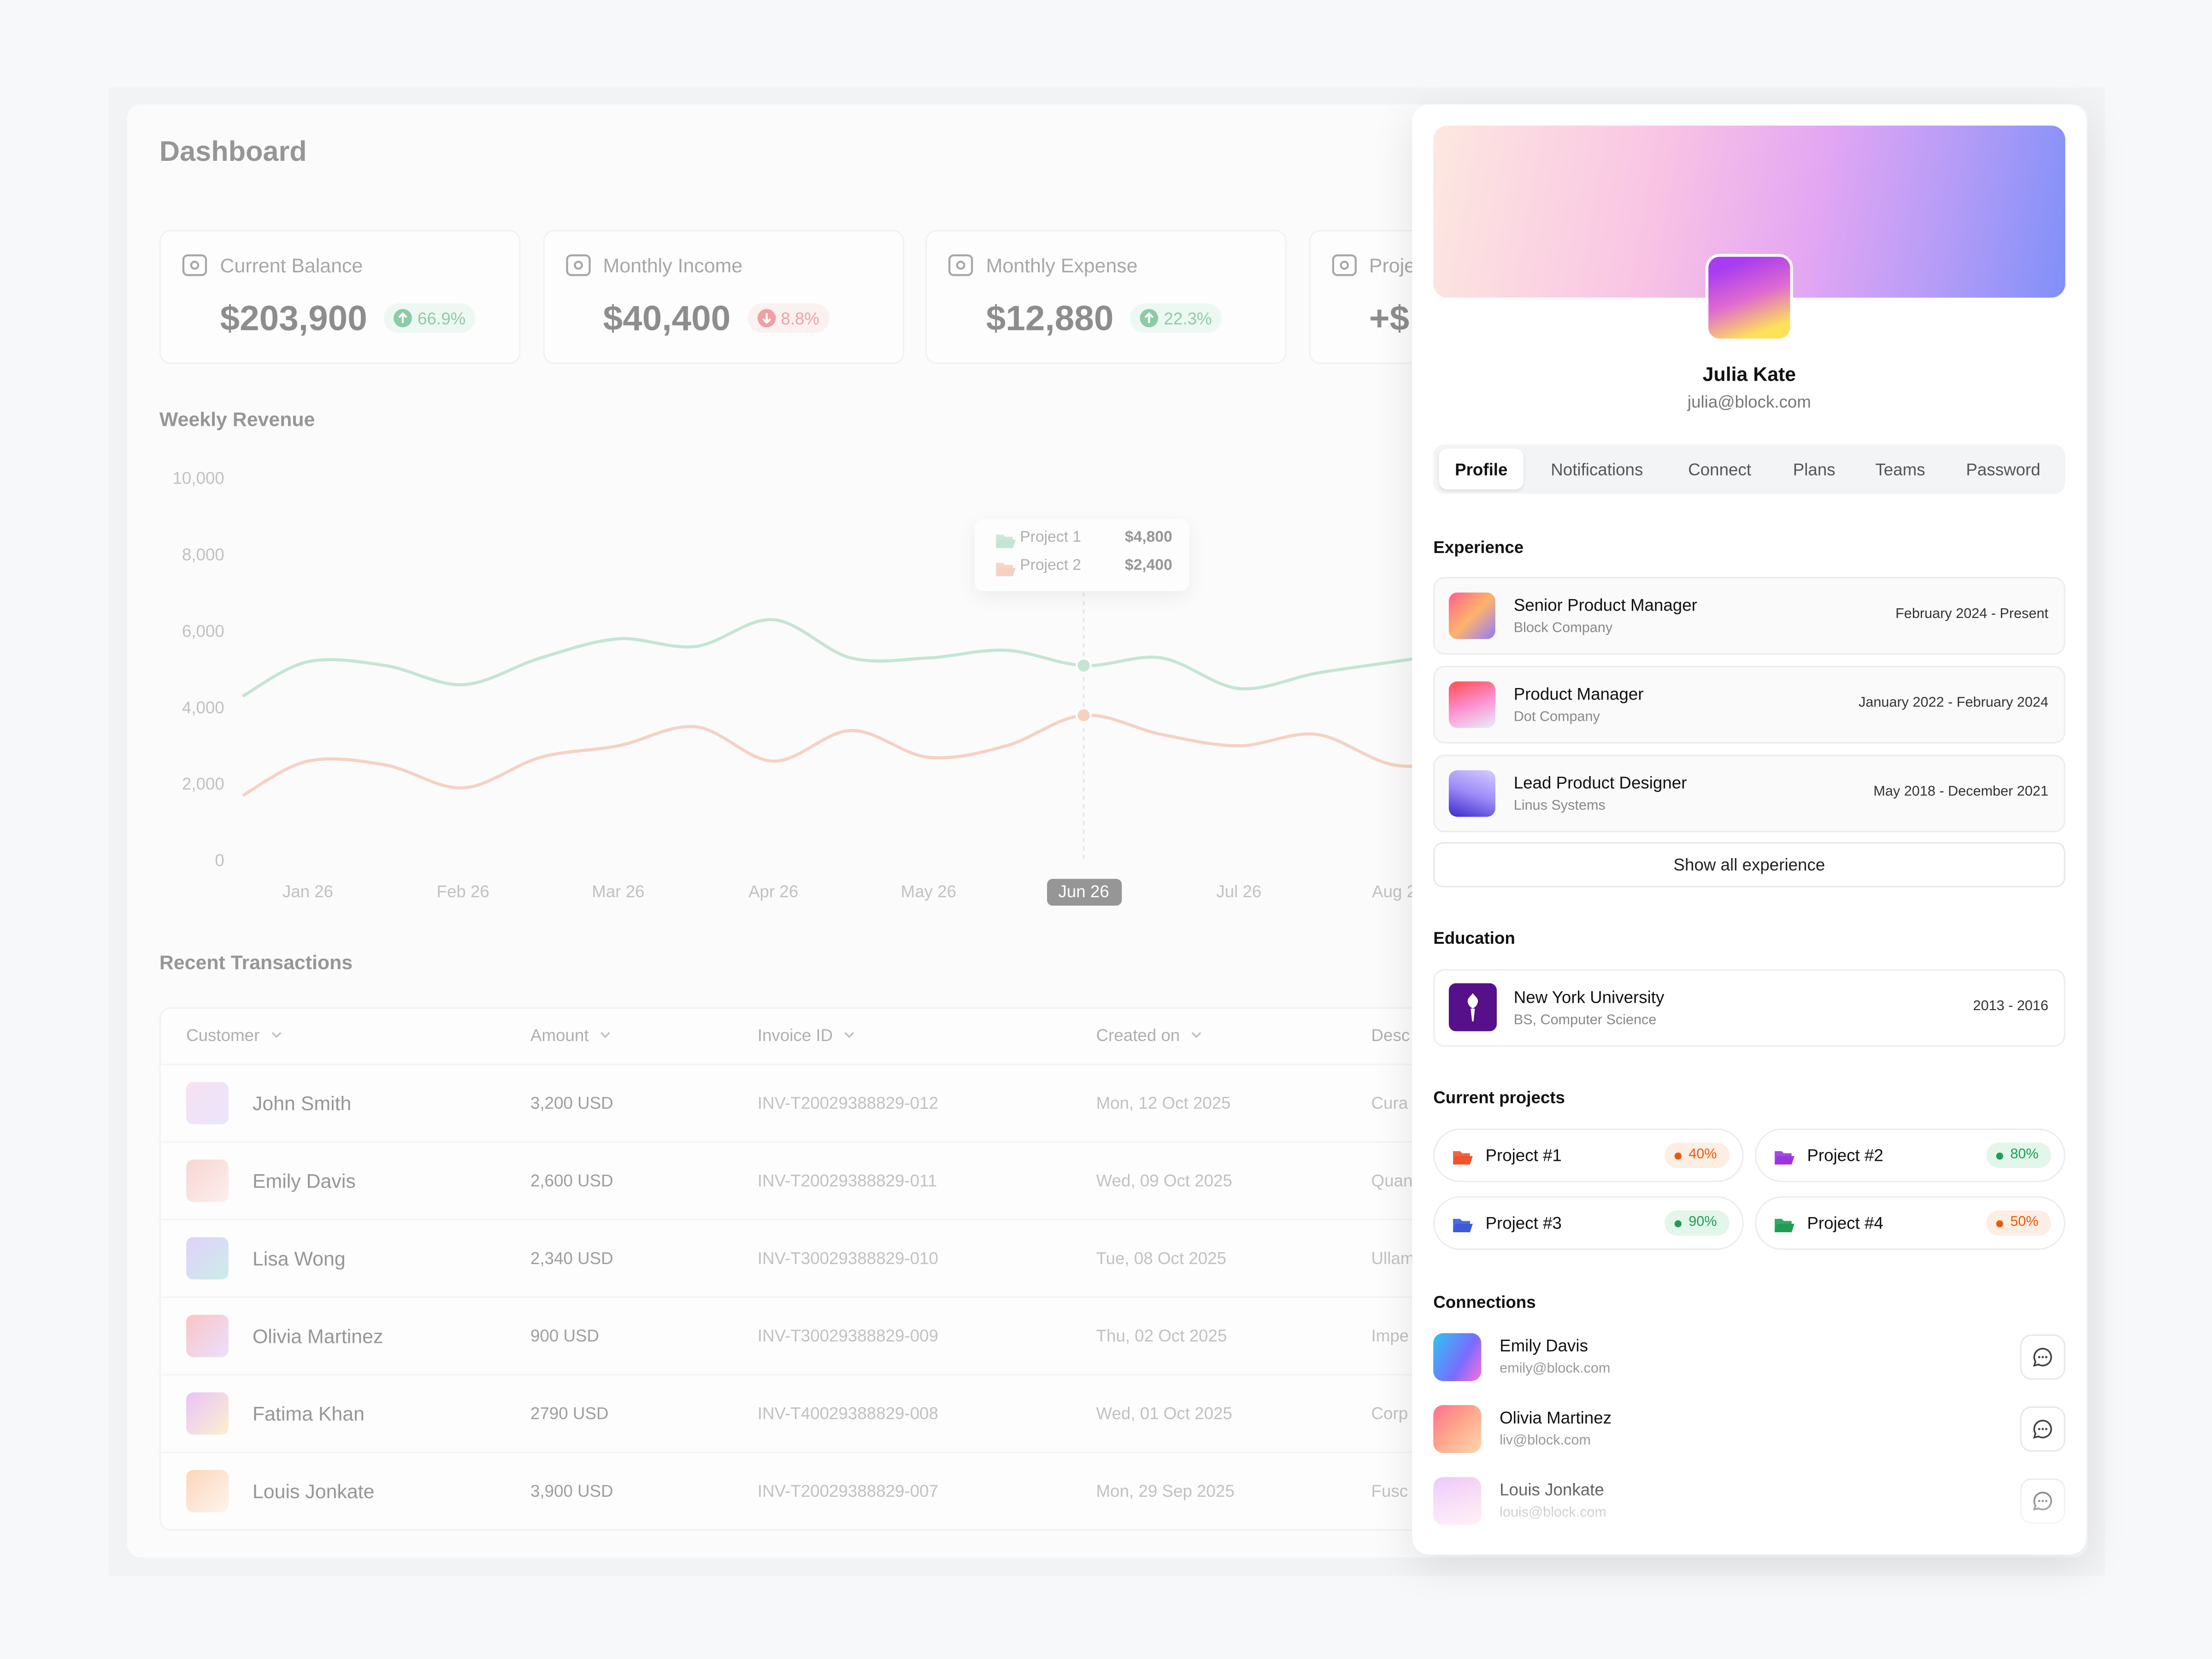  Describe the element at coordinates (2024, 1222) in the screenshot. I see `progress: 50%` at that location.